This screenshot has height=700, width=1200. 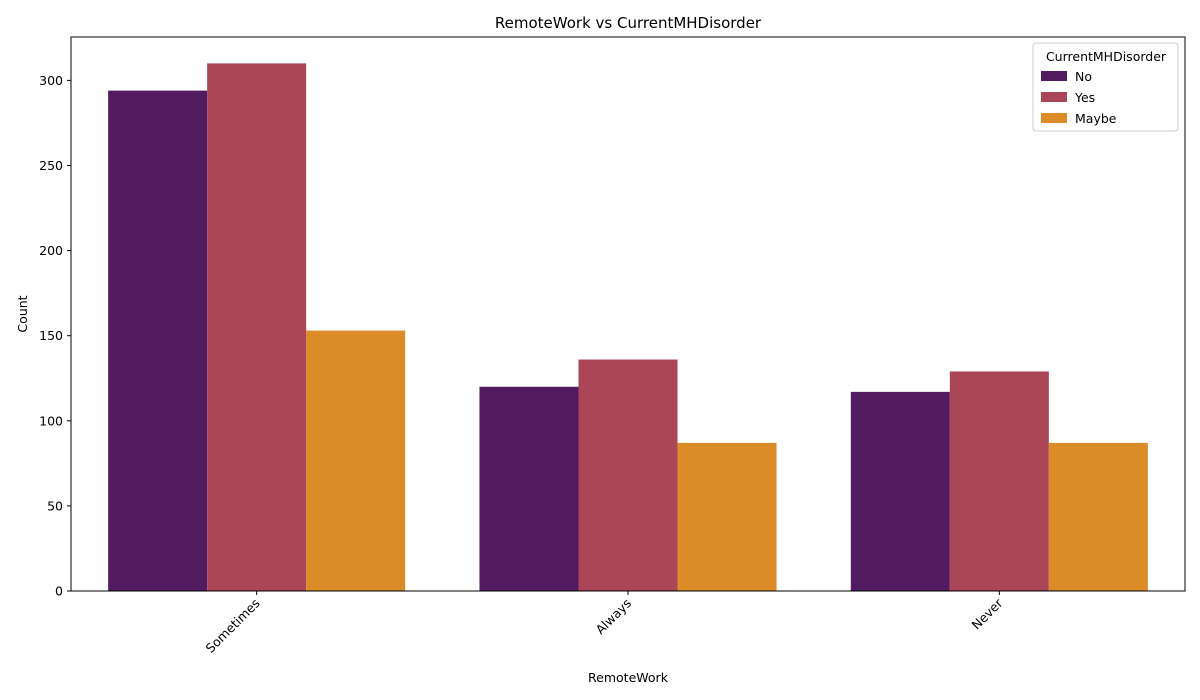 What do you see at coordinates (1098, 516) in the screenshot?
I see `bar-never-maybe` at bounding box center [1098, 516].